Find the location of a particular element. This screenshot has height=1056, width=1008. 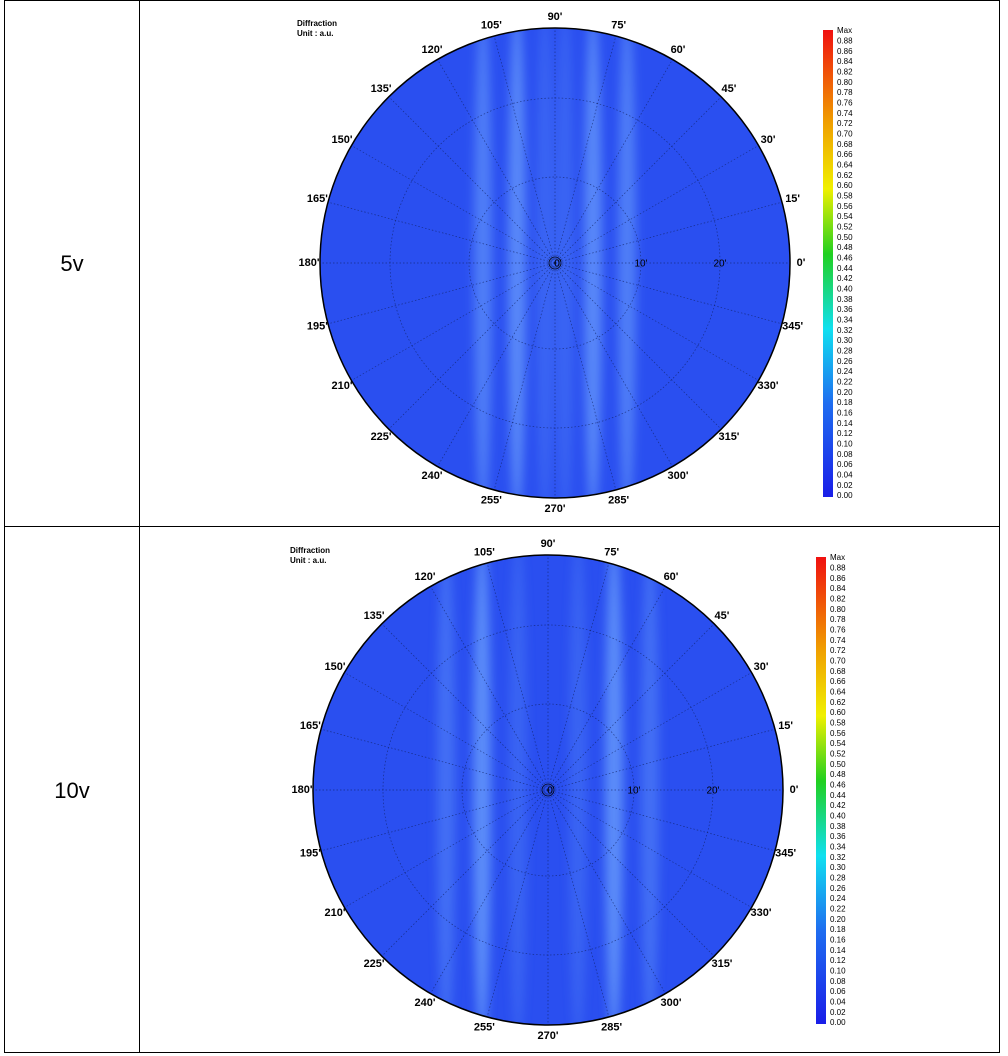

colorbar-label: 0.50 is located at coordinates (845, 237).